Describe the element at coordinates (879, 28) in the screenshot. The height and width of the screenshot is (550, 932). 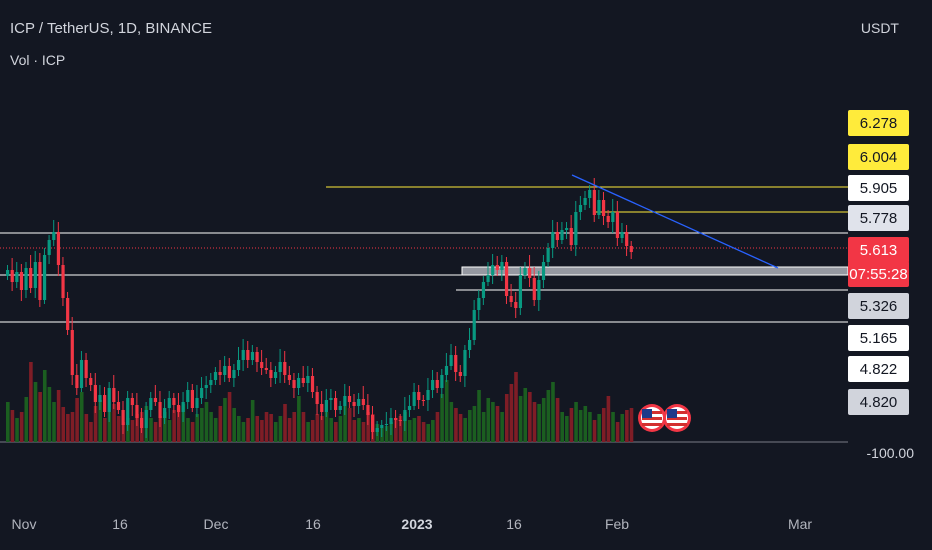
I see `currency-label: USDT` at that location.